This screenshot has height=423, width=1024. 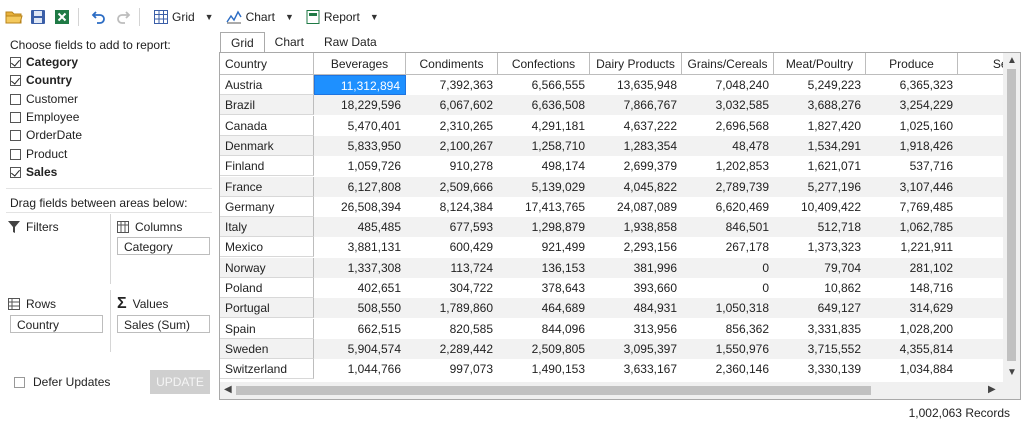 What do you see at coordinates (544, 186) in the screenshot?
I see `grid-cell: 5,139,029` at bounding box center [544, 186].